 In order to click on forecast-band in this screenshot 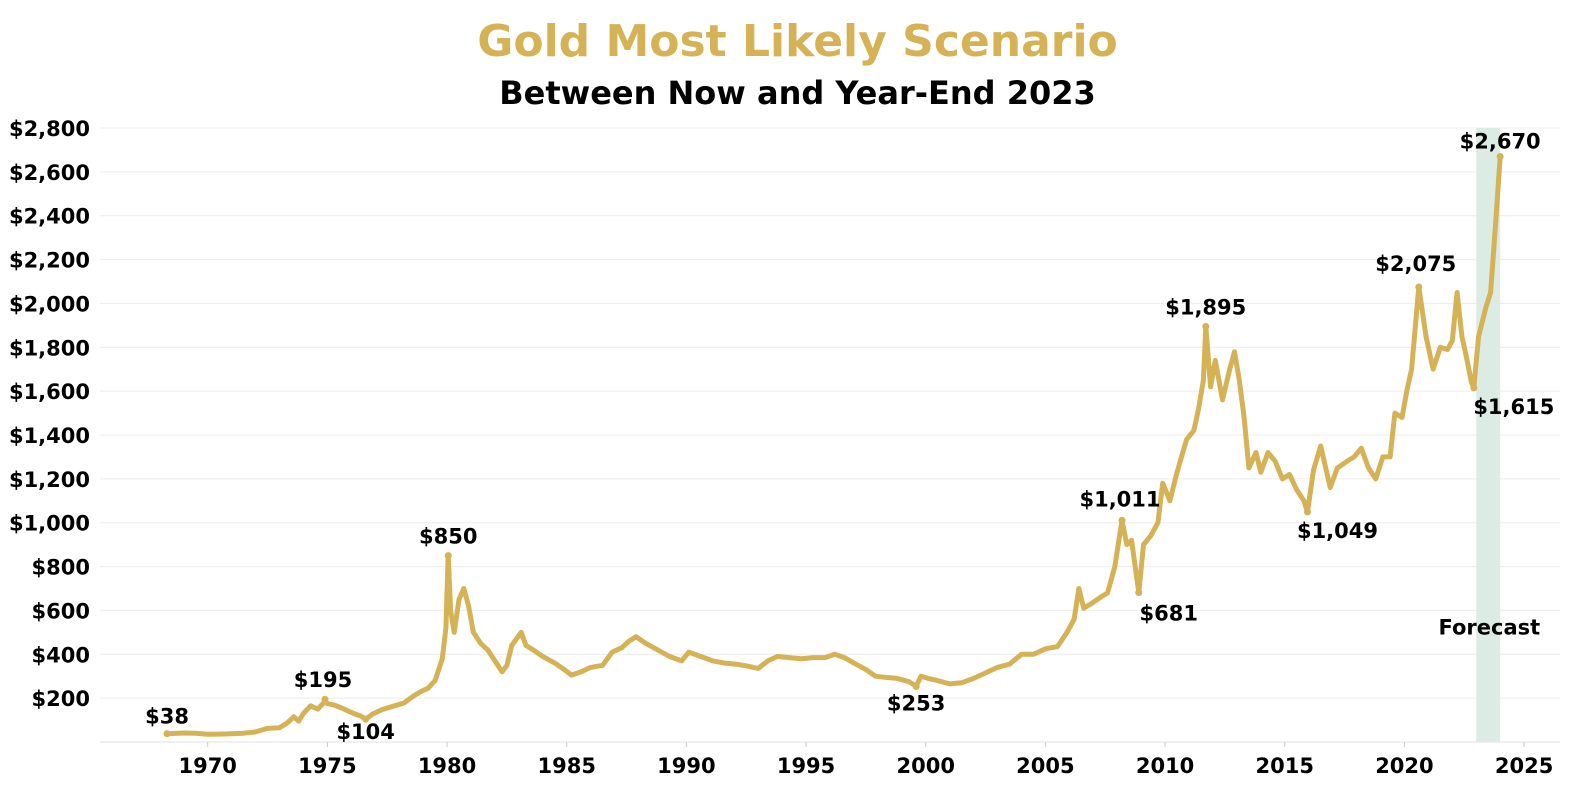, I will do `click(1488, 435)`.